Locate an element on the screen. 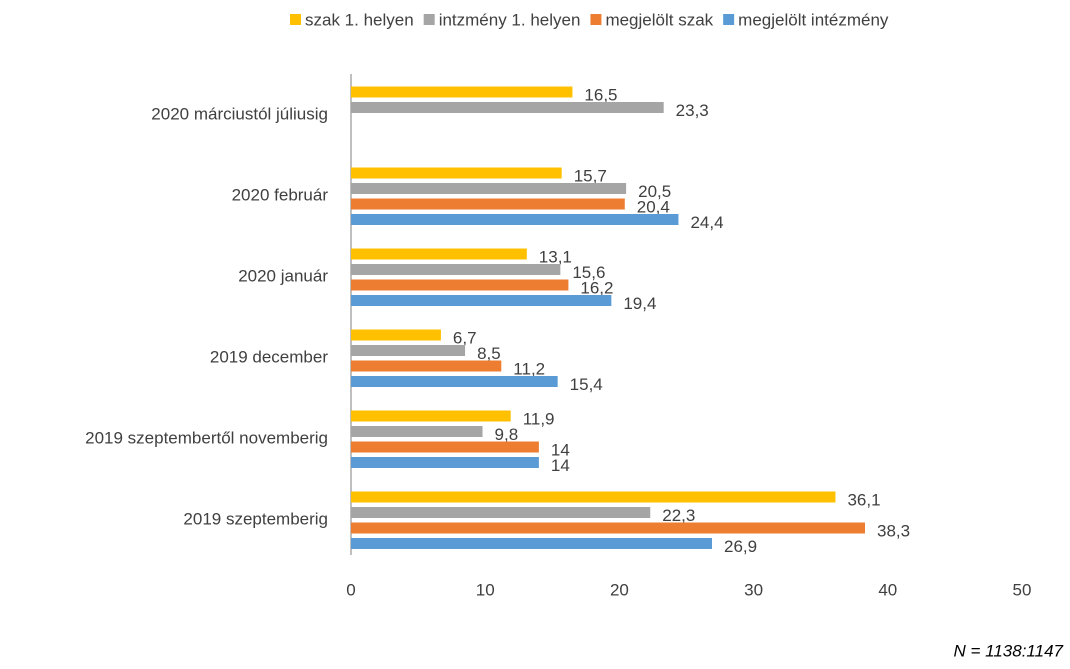 This screenshot has height=669, width=1070. x-tick-label: 20 is located at coordinates (619, 589).